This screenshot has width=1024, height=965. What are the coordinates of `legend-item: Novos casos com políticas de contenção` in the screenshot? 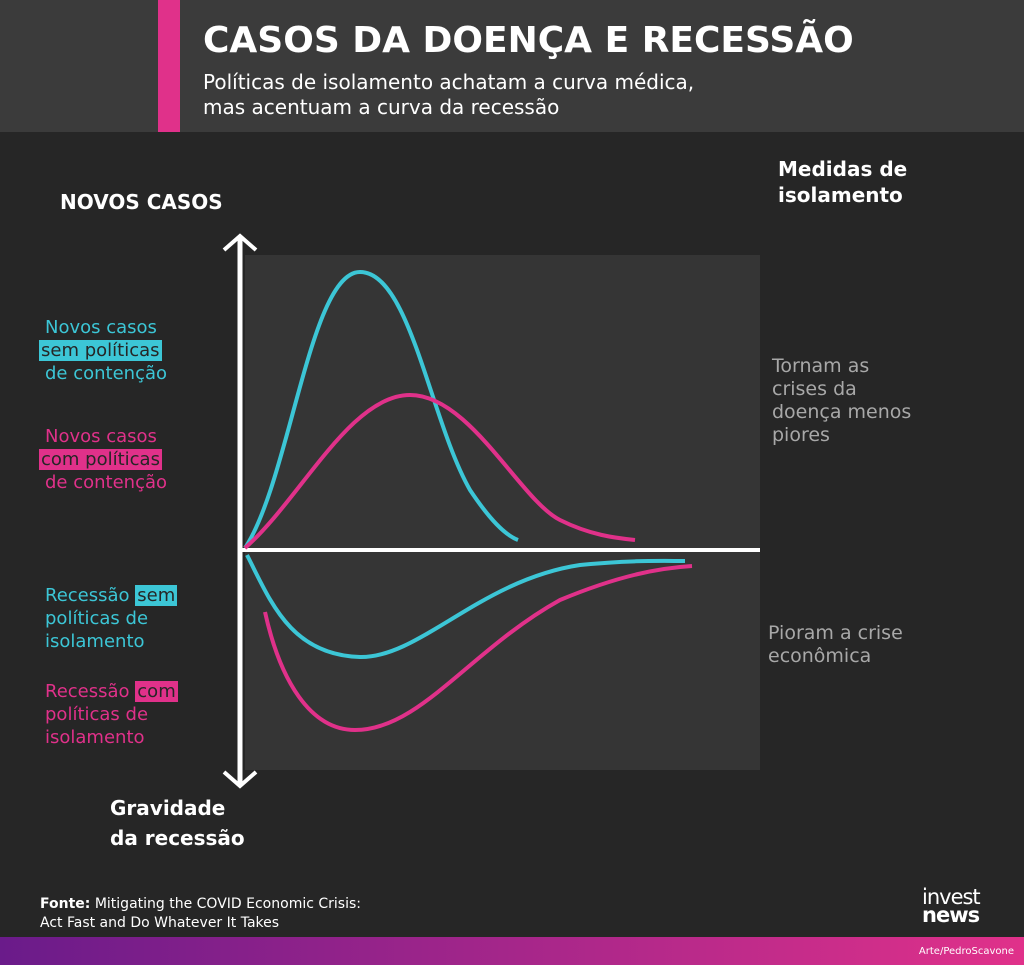 It's located at (103, 459).